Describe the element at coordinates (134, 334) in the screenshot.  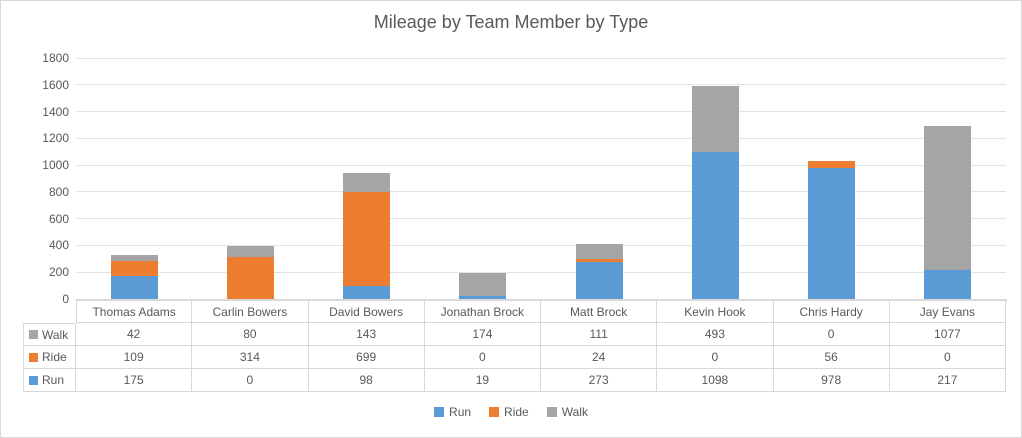
I see `table-value-cell: 42` at that location.